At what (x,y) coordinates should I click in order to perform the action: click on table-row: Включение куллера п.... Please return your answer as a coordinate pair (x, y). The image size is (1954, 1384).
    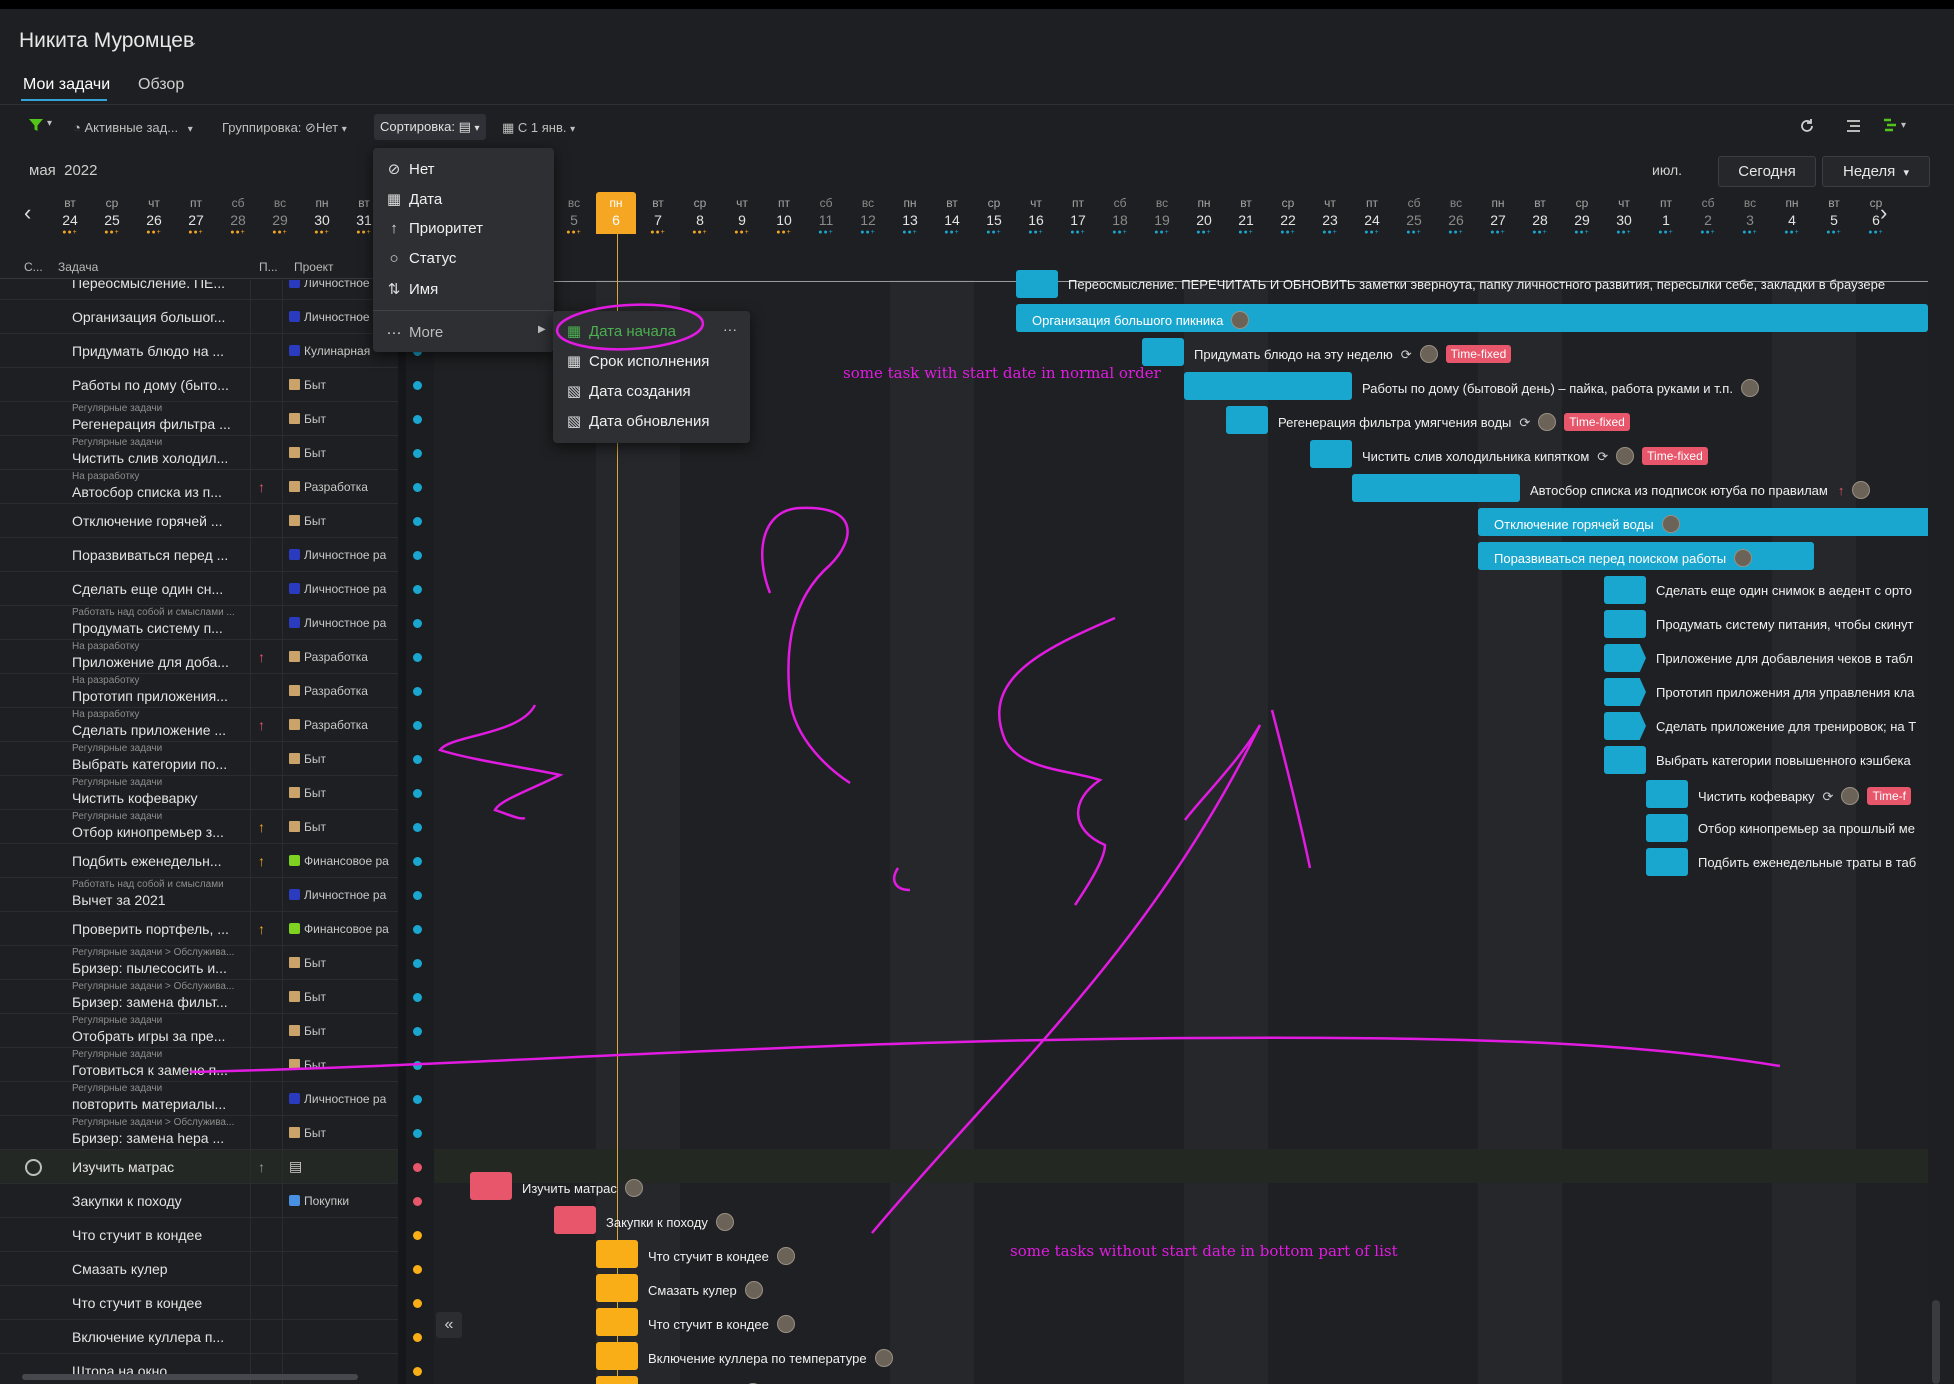
    Looking at the image, I should click on (199, 1337).